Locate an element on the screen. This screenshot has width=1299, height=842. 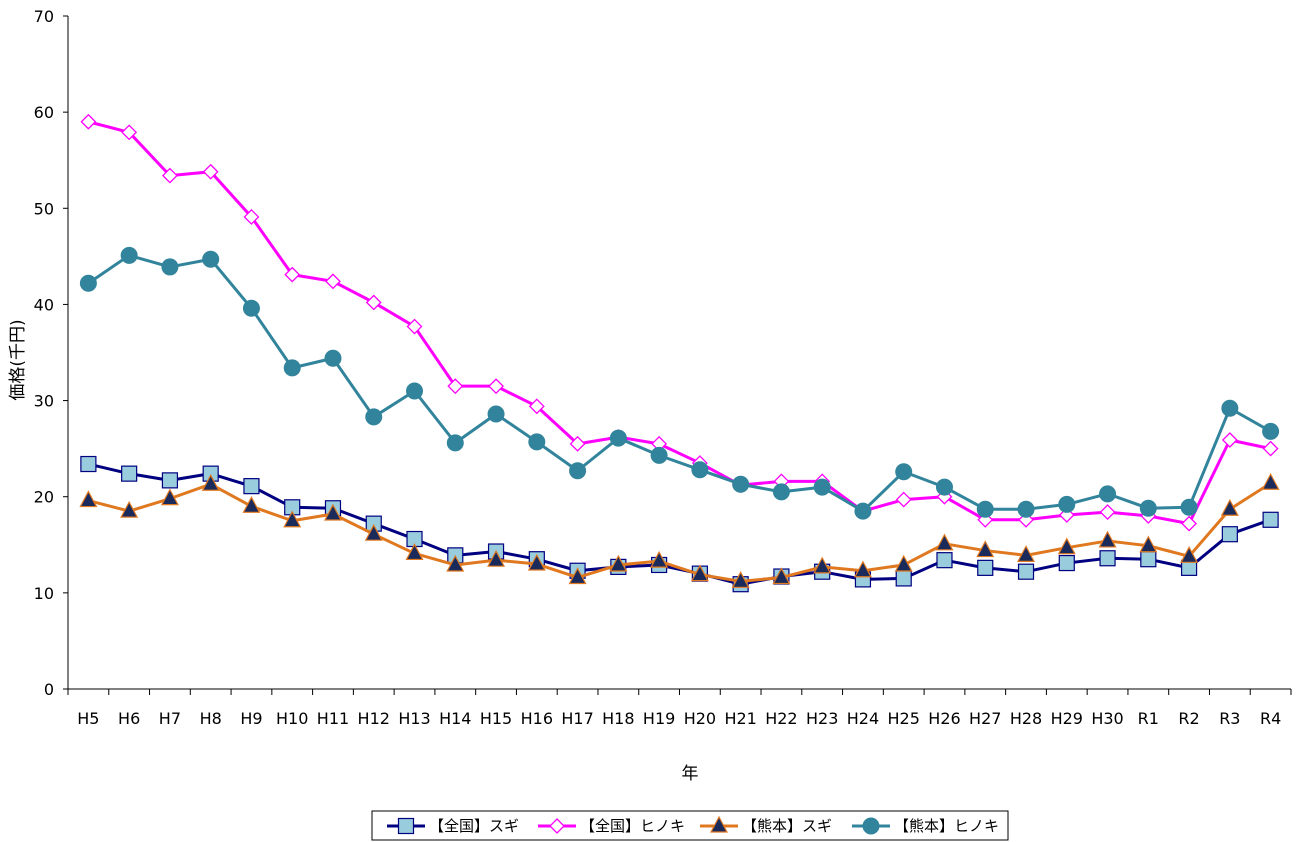
x-tick-label: H24 is located at coordinates (863, 718).